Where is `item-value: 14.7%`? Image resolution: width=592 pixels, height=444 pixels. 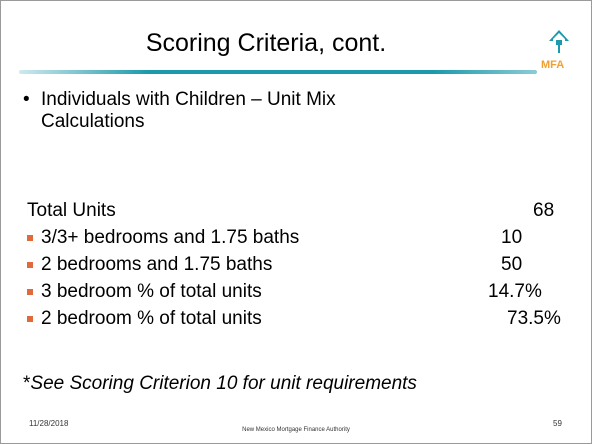 item-value: 14.7% is located at coordinates (515, 291).